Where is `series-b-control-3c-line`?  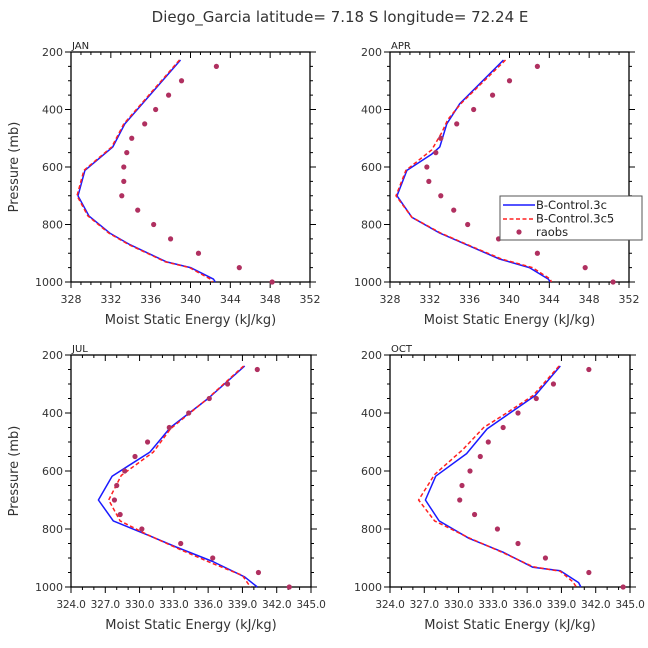 series-b-control-3c-line is located at coordinates (147, 171).